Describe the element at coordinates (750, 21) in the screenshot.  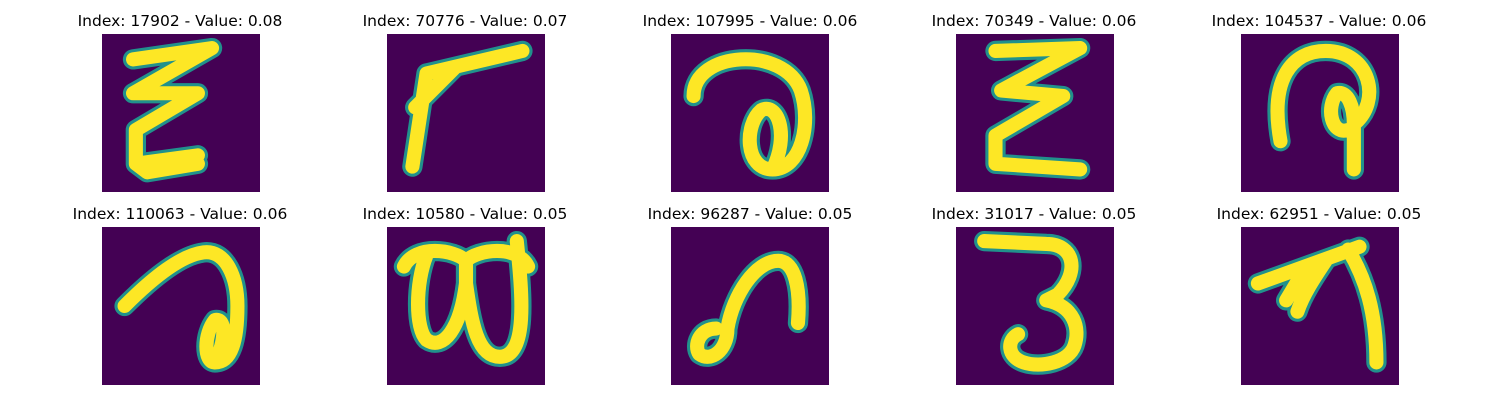
I see `panel-title-3: Index: 107995 - Value: 0.06` at that location.